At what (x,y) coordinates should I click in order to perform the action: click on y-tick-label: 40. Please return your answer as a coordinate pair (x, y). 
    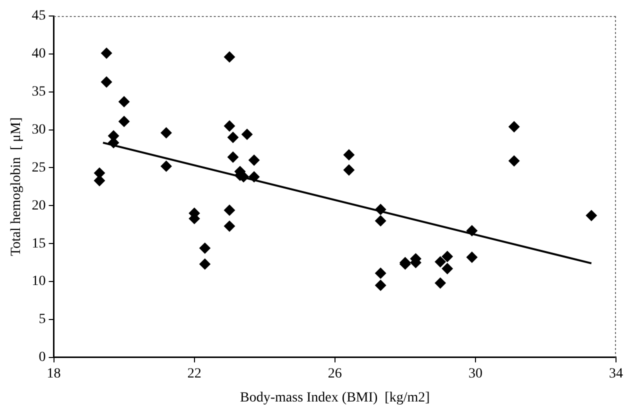
    Looking at the image, I should click on (39, 54).